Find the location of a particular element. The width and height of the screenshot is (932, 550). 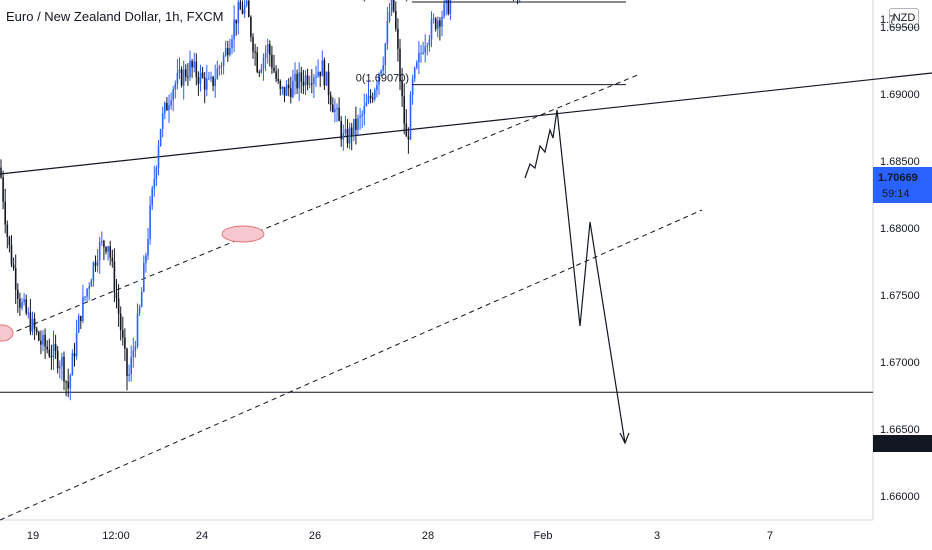

price-tick-label: 1.7 is located at coordinates (887, 20).